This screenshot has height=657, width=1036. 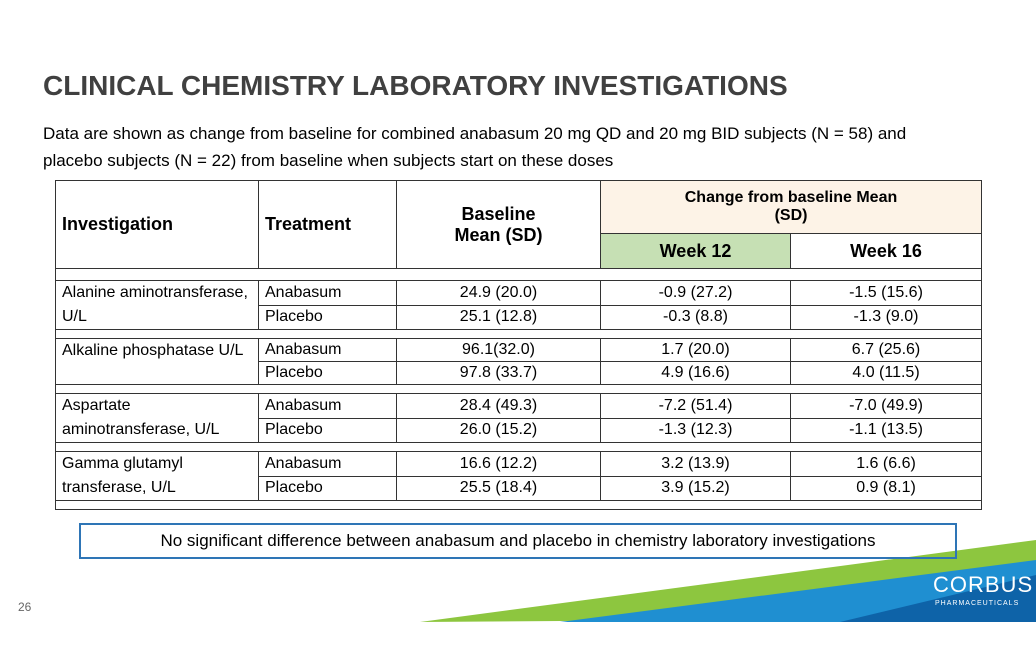 What do you see at coordinates (695, 293) in the screenshot?
I see `value-cell: -0.9 (27.2)` at bounding box center [695, 293].